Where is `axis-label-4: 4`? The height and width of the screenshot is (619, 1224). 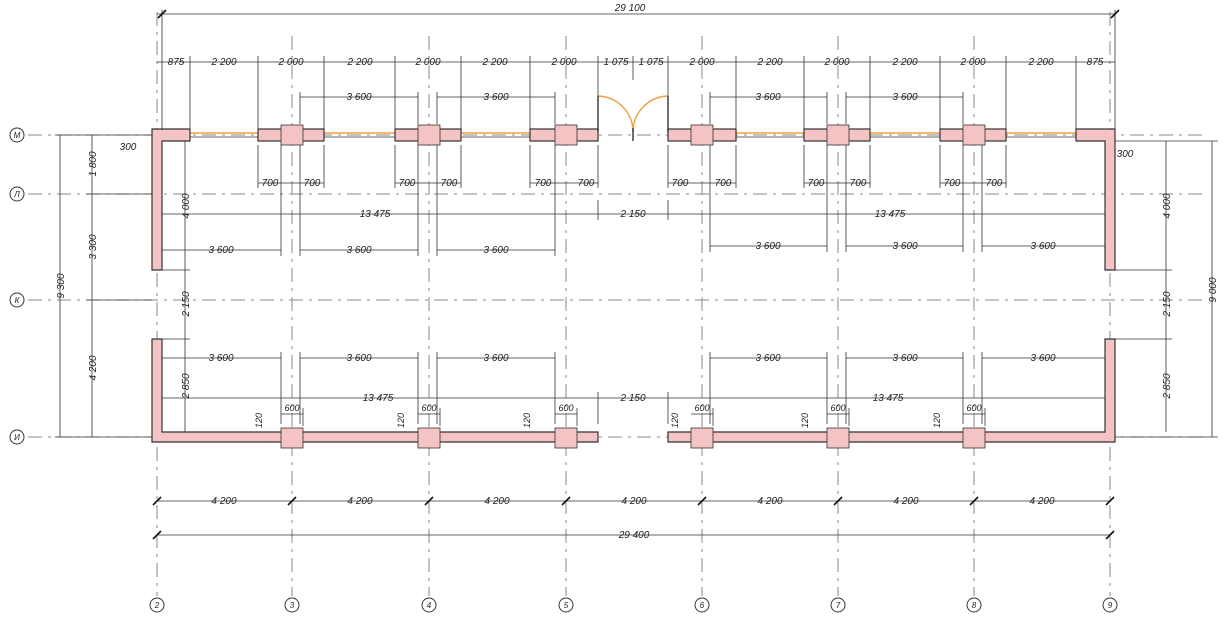 axis-label-4: 4 is located at coordinates (429, 605).